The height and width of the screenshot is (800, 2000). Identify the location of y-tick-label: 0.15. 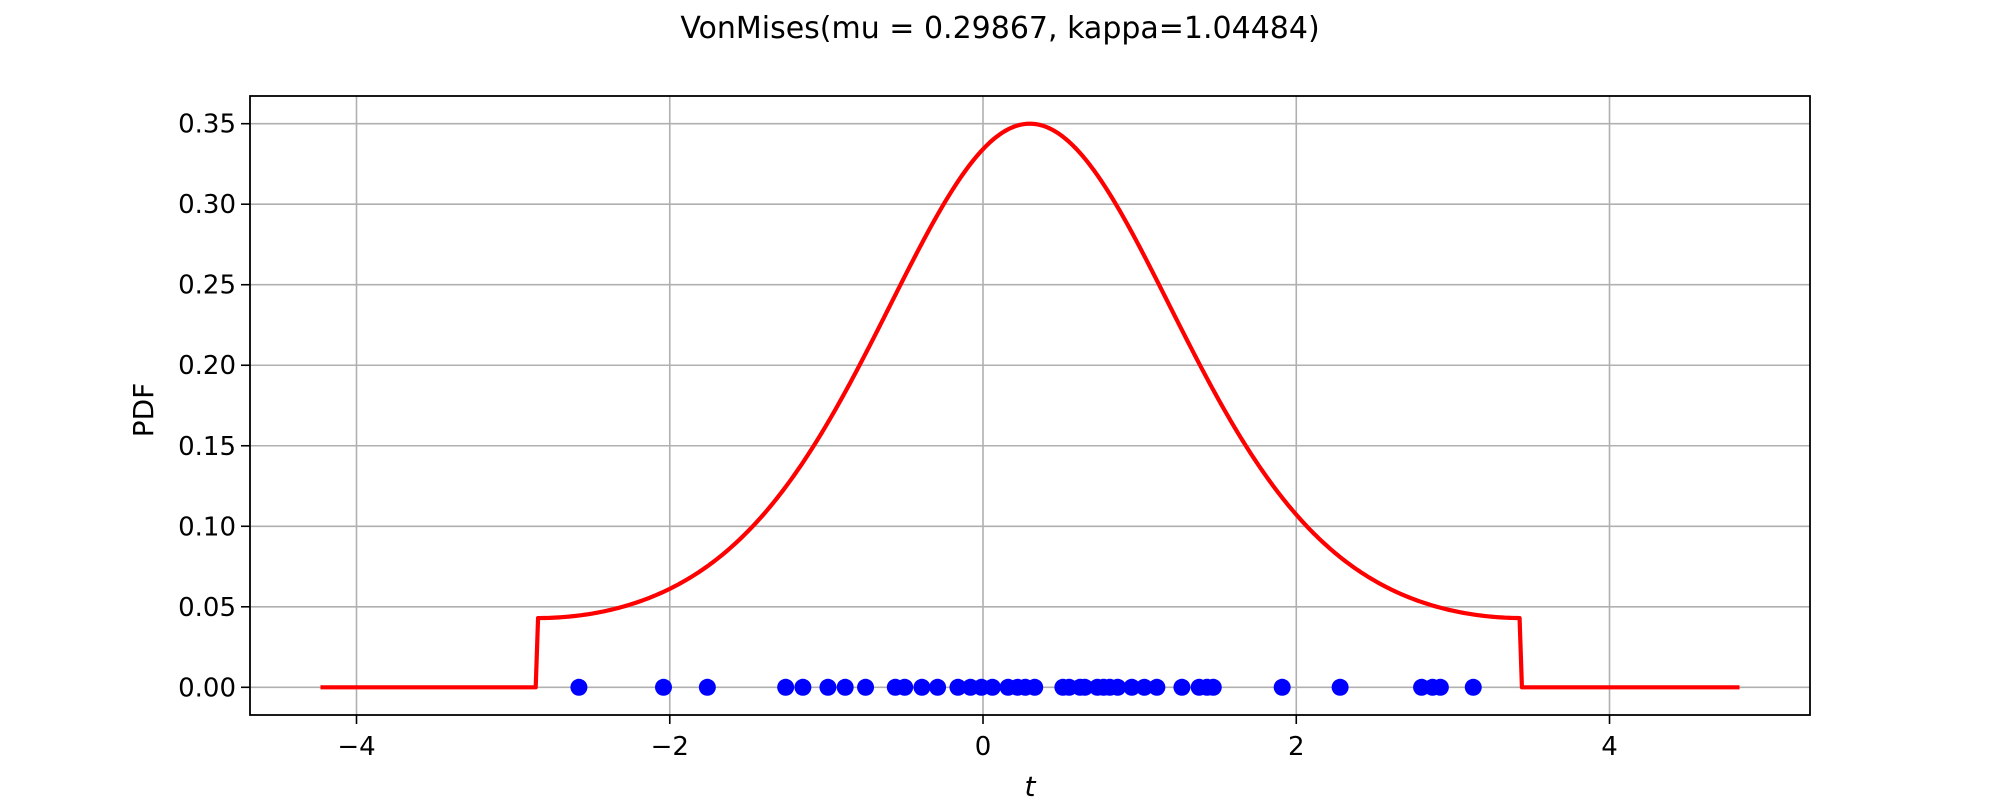
(207, 447).